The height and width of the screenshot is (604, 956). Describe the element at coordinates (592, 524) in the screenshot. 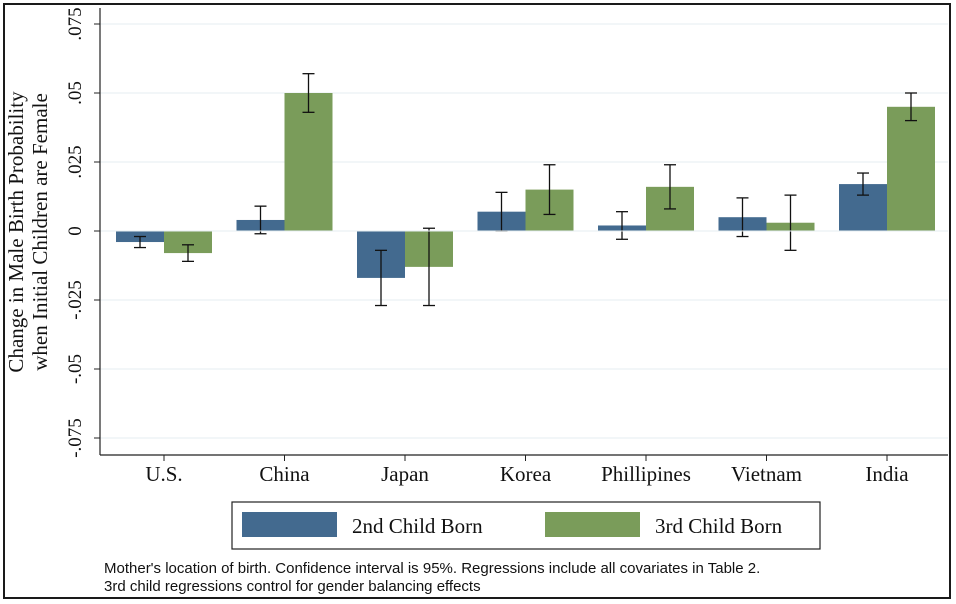

I see `legend-swatch-3rd-child` at that location.